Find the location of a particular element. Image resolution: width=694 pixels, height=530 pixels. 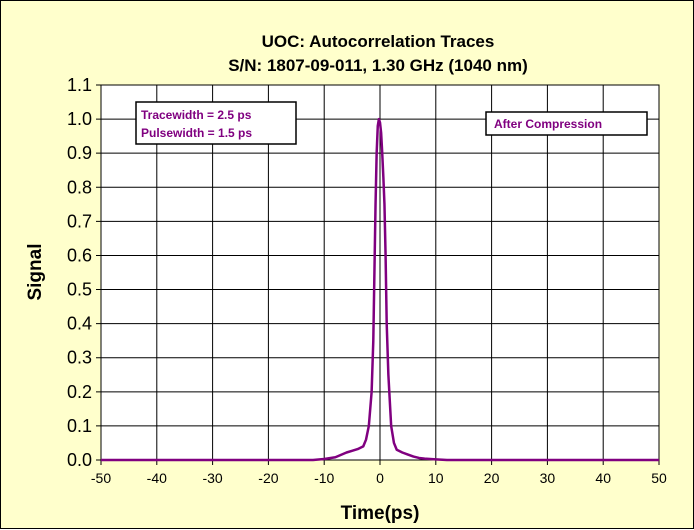

x-tick-label: 20 is located at coordinates (492, 478).